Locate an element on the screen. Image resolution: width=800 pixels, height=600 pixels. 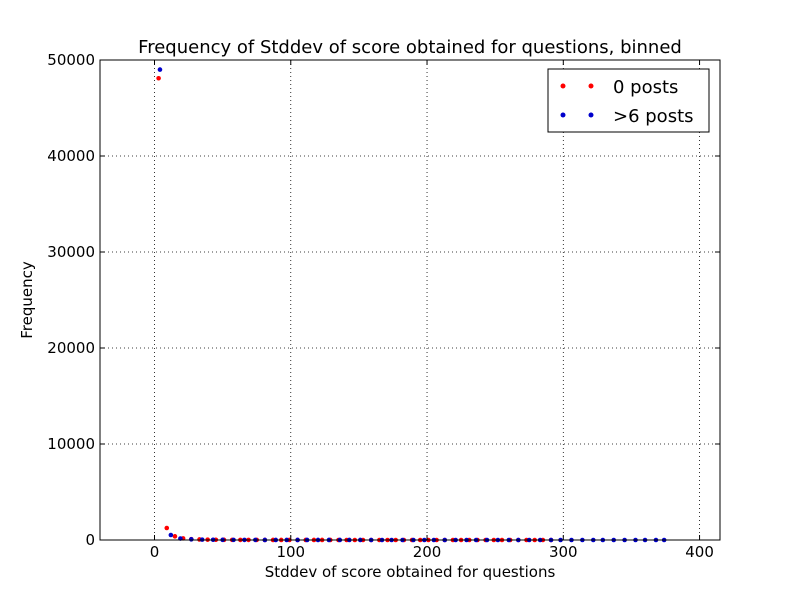
x-tick-label: 400 is located at coordinates (699, 552).